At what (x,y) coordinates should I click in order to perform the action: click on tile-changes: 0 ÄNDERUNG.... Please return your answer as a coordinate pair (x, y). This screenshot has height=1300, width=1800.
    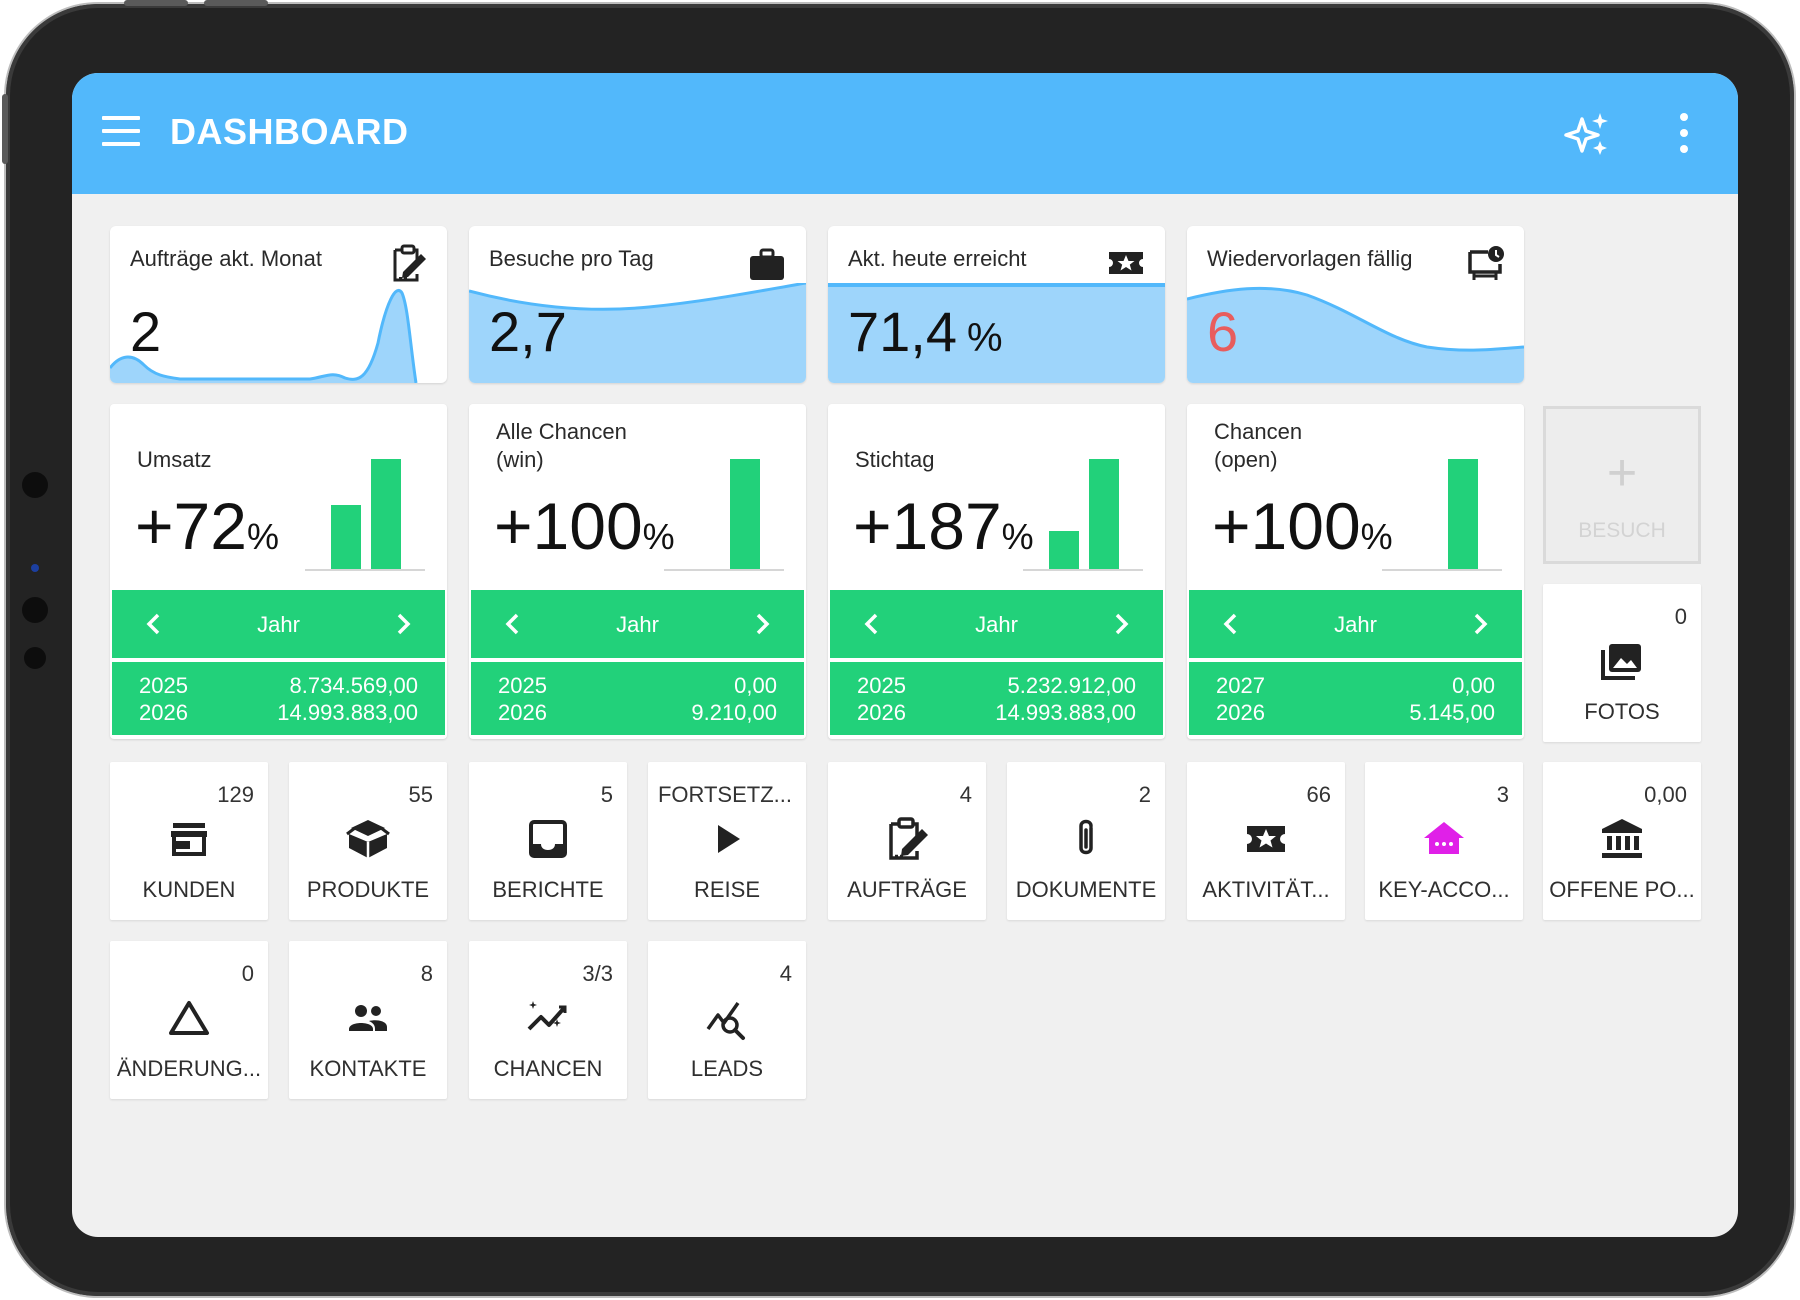
    Looking at the image, I should click on (189, 1020).